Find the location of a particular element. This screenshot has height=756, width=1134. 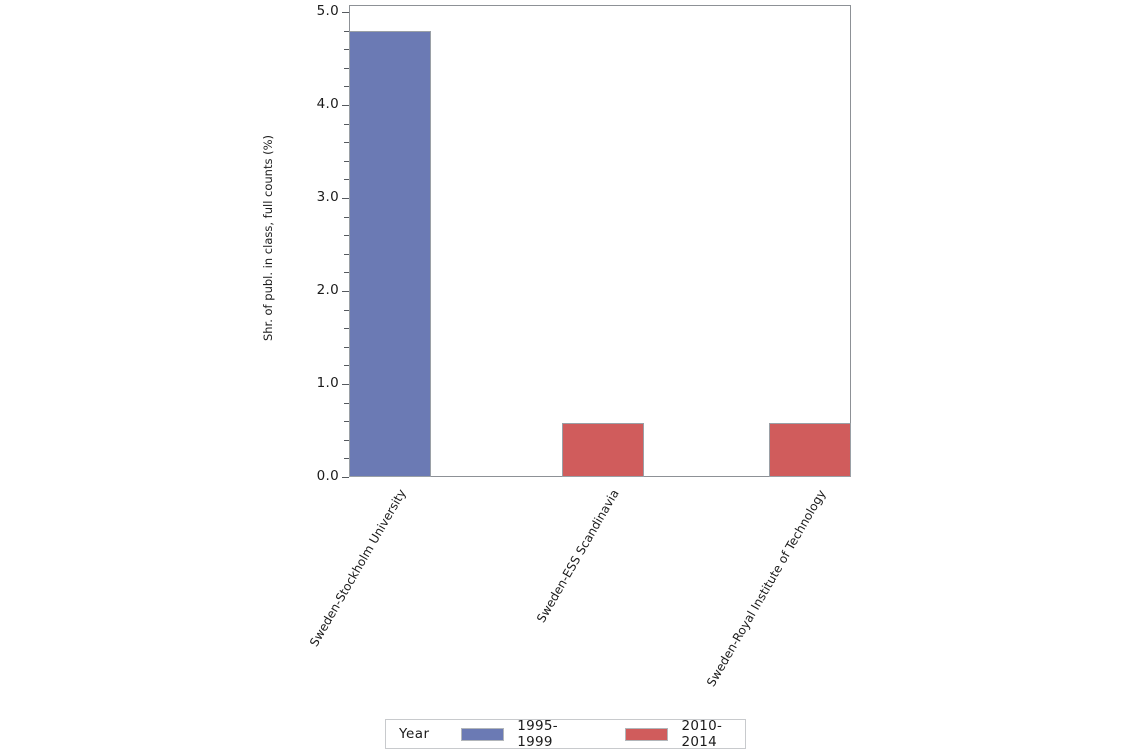

y-tick-label: 4.0 is located at coordinates (327, 104).